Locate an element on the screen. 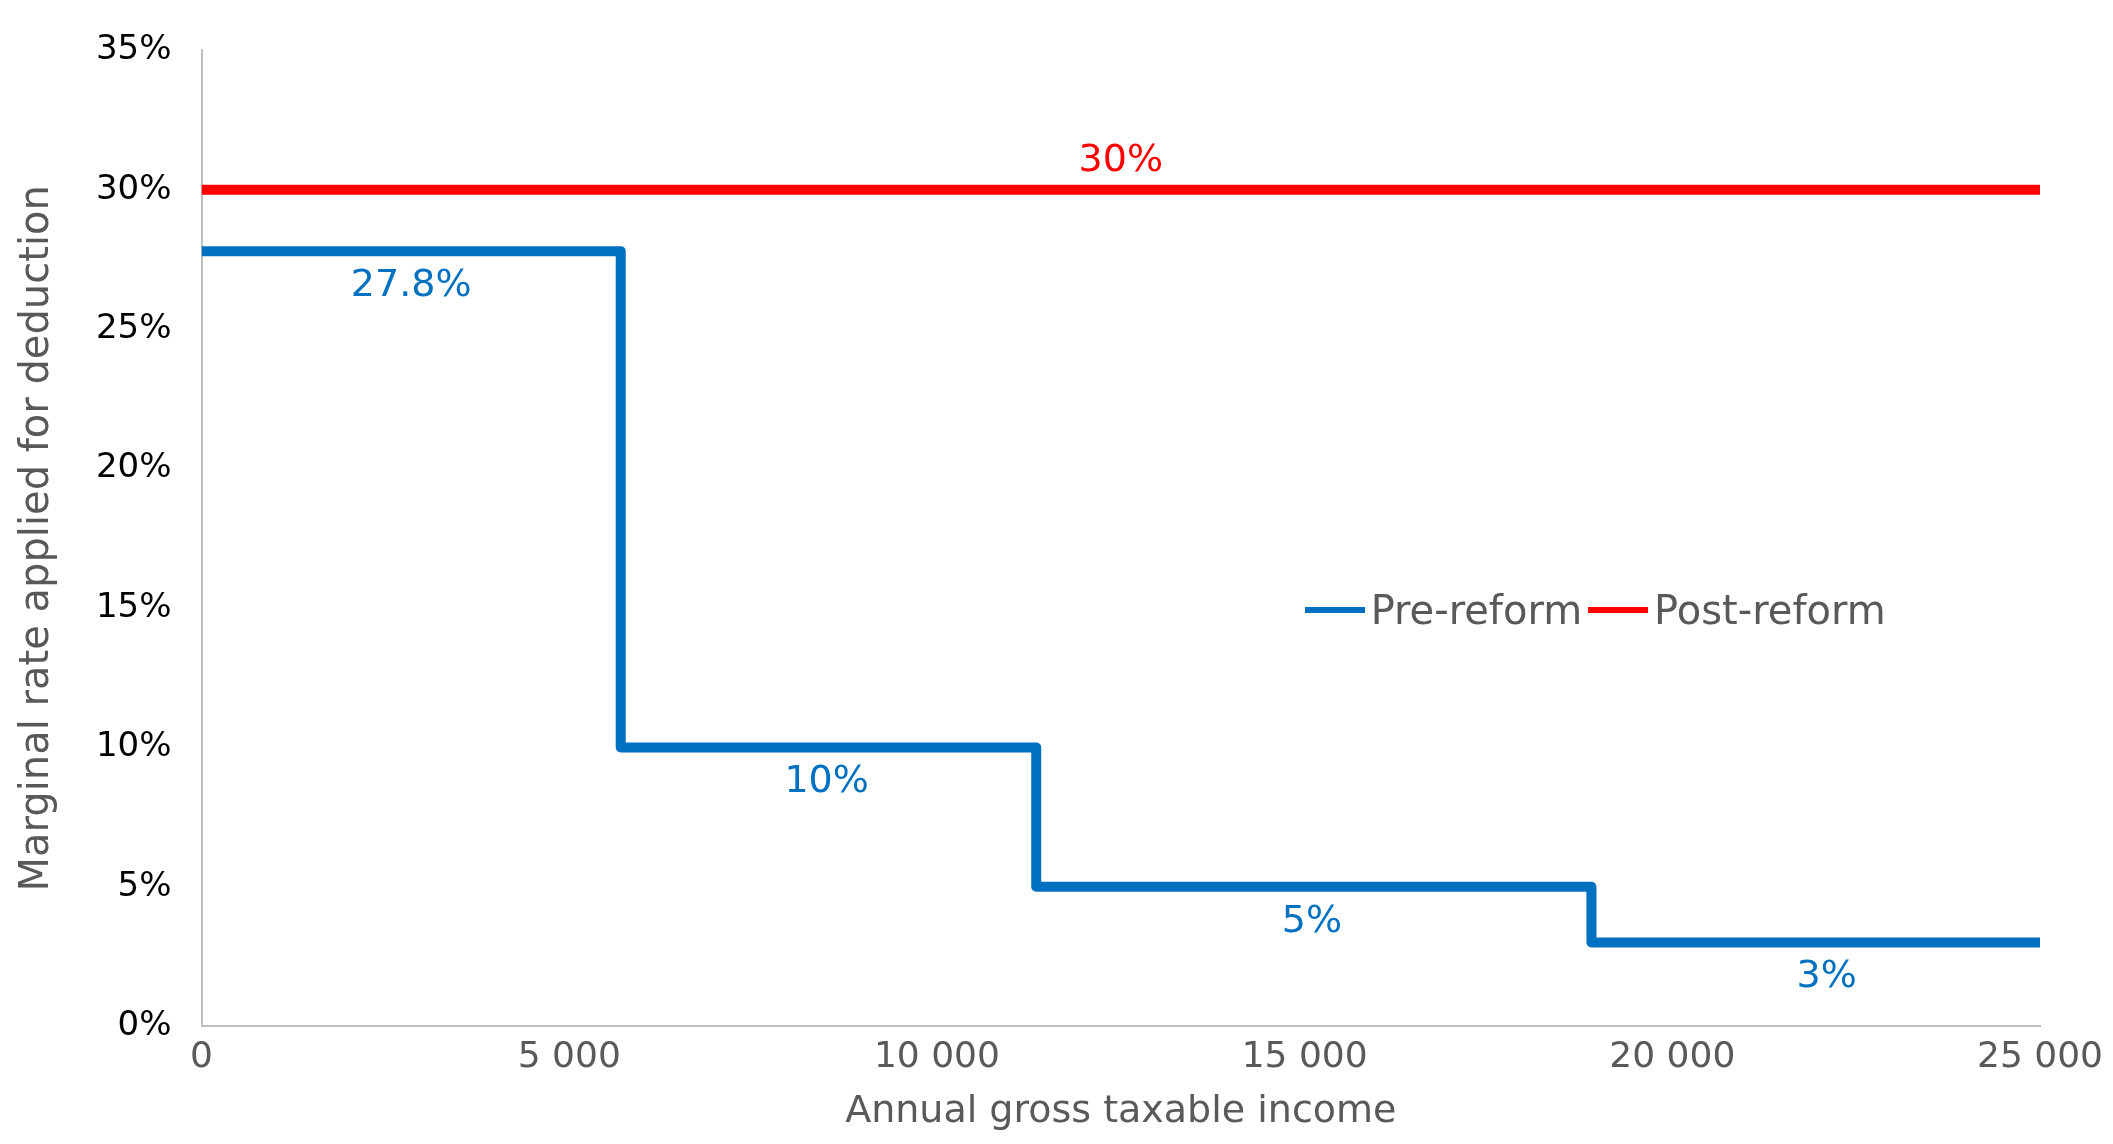 This screenshot has width=2113, height=1144. y-tick-label: 10% is located at coordinates (133, 744).